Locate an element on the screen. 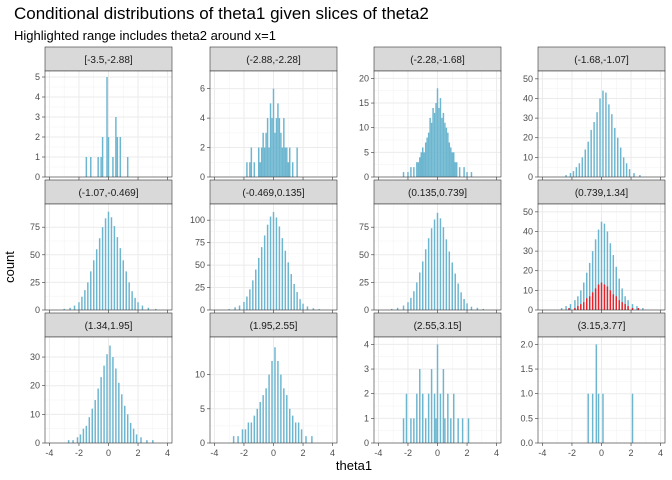 Image resolution: width=672 pixels, height=480 pixels. x-tick-label: 2 is located at coordinates (303, 453).